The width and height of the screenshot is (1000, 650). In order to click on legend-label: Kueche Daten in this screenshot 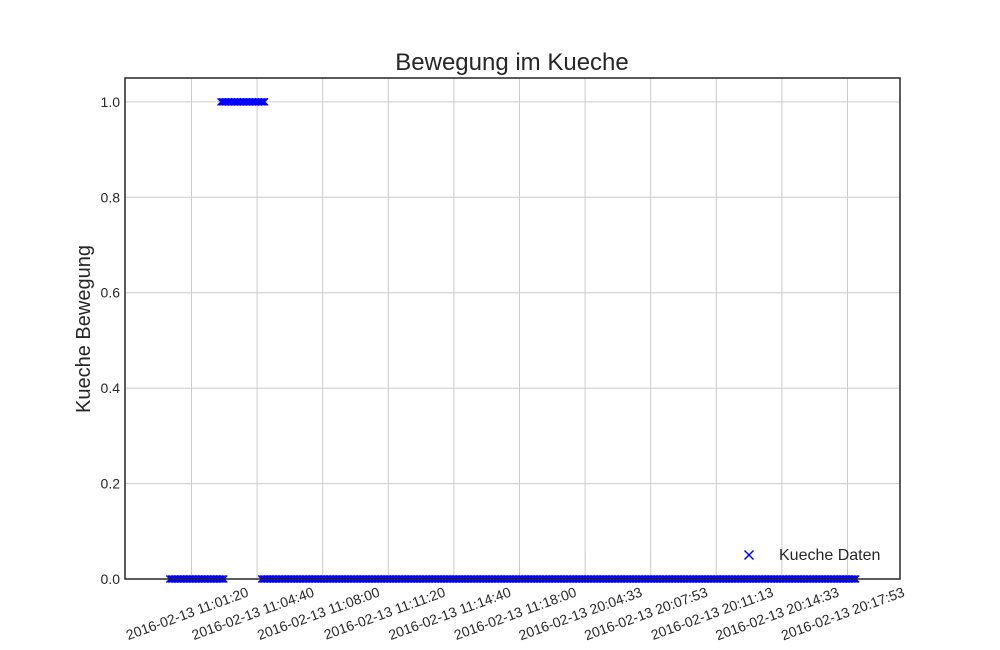, I will do `click(829, 555)`.